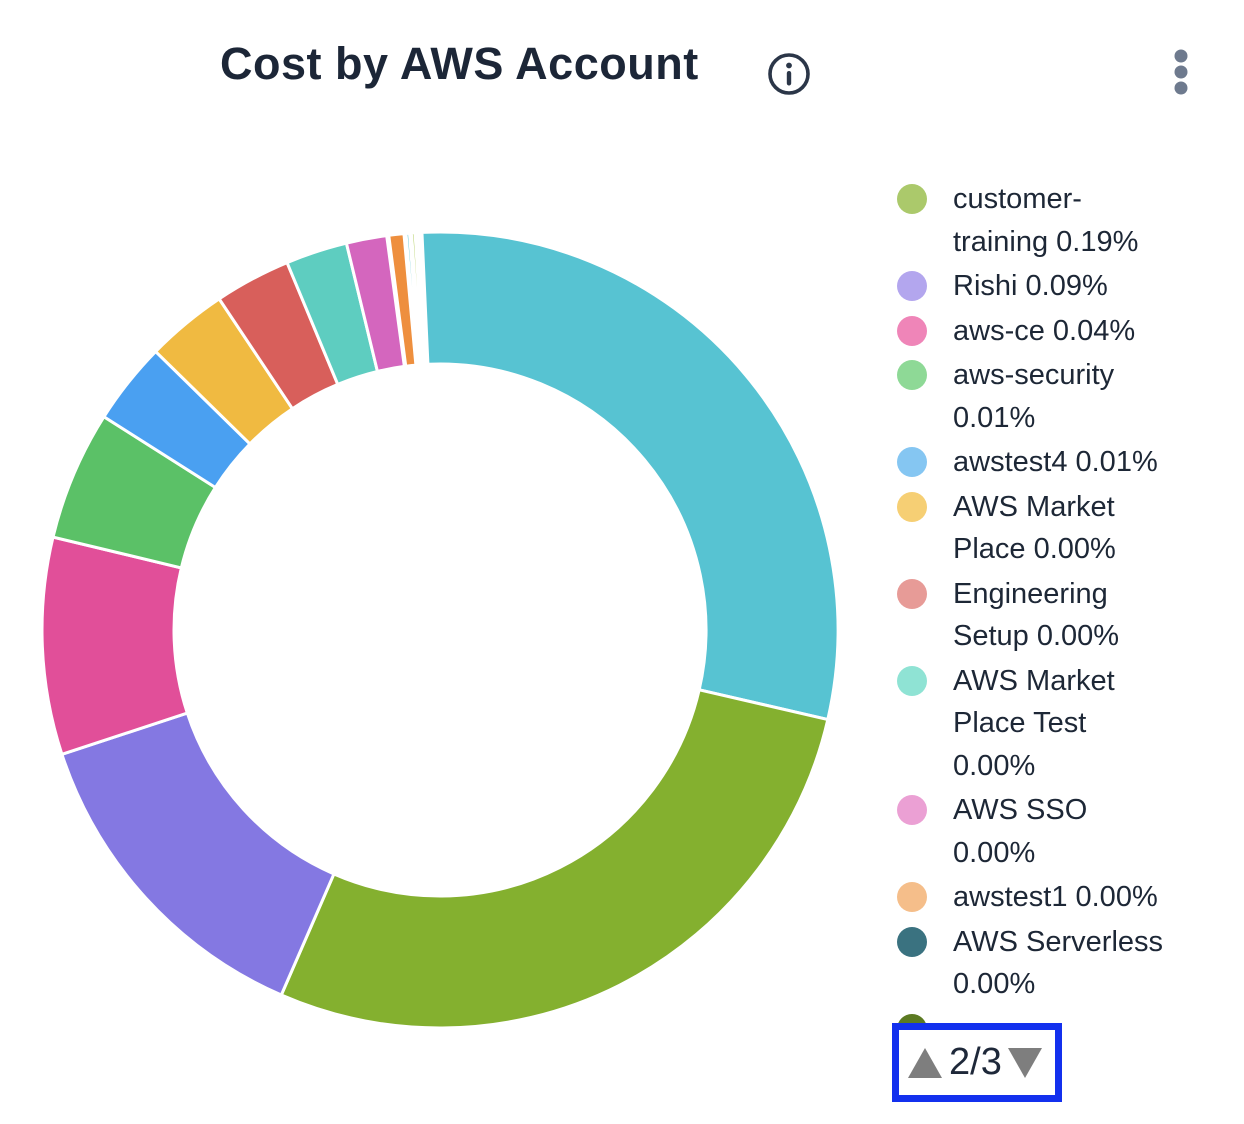 The image size is (1244, 1124). Describe the element at coordinates (1058, 963) in the screenshot. I see `legend-label: AWS Serverless 0.00%` at that location.